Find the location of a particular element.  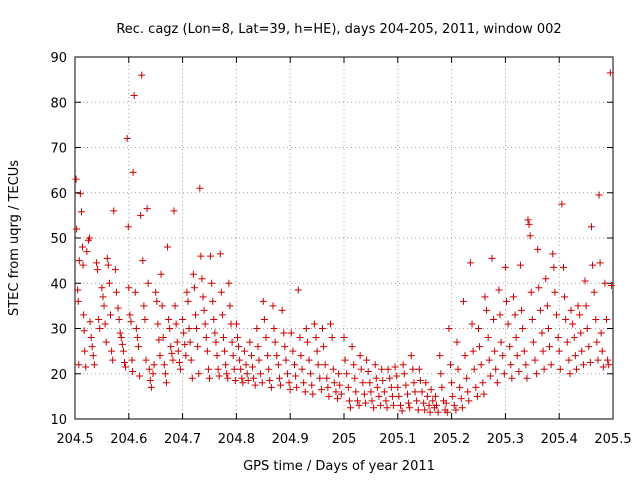

x-tick-label: 205.1 is located at coordinates (397, 439).